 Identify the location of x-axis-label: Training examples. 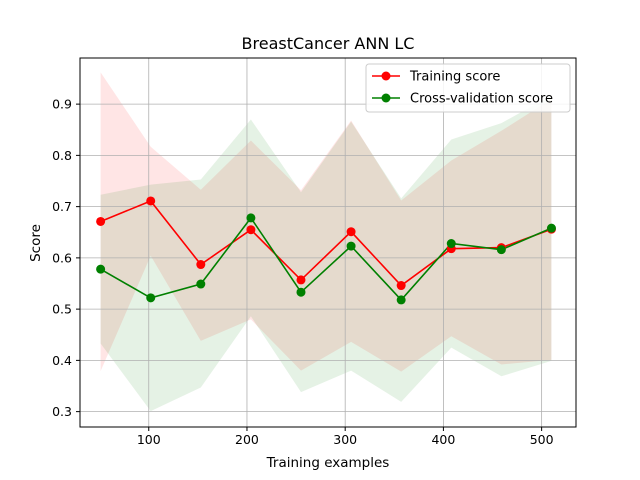
(328, 463).